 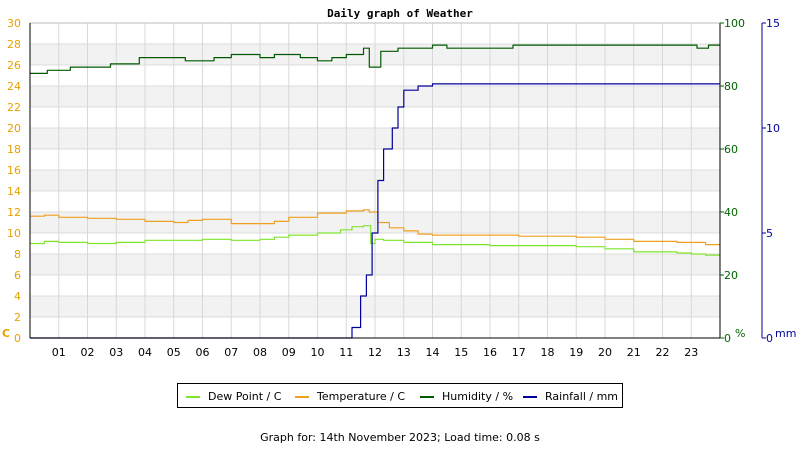 What do you see at coordinates (731, 86) in the screenshot?
I see `humidity-tick-label: 80` at bounding box center [731, 86].